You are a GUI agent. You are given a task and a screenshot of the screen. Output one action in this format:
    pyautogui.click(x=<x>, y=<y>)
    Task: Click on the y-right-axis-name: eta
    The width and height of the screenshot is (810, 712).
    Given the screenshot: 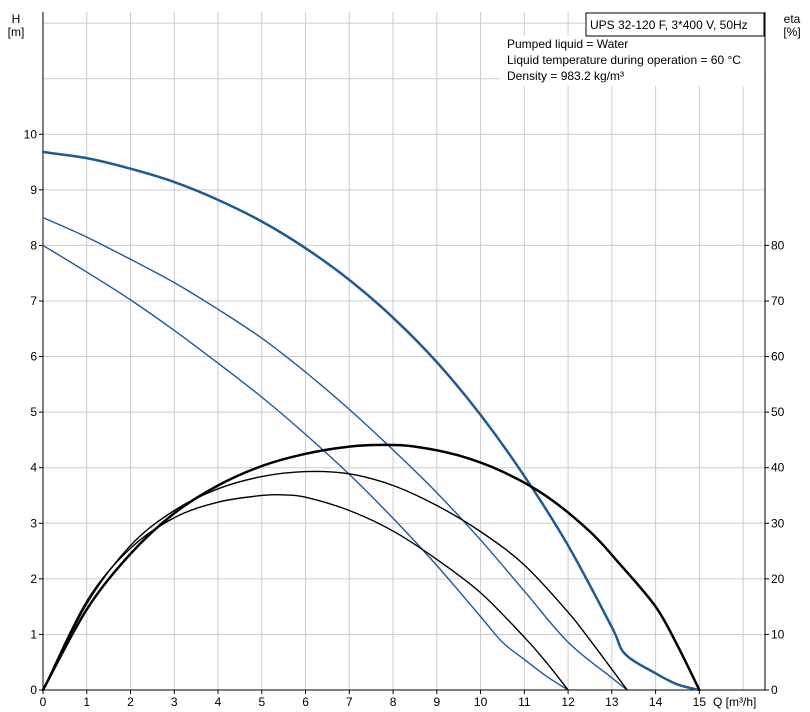 What is the action you would take?
    pyautogui.click(x=792, y=19)
    